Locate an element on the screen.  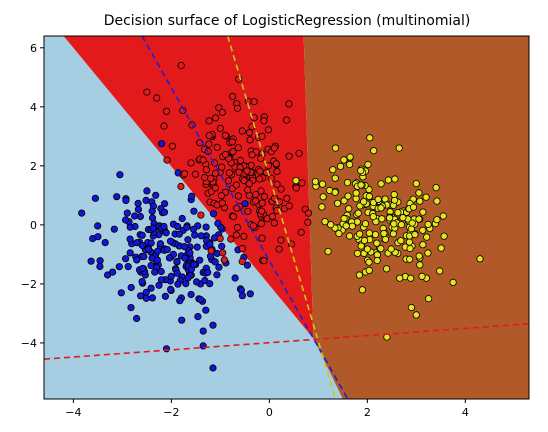
y-tick-label: 2 is located at coordinates (33, 166).